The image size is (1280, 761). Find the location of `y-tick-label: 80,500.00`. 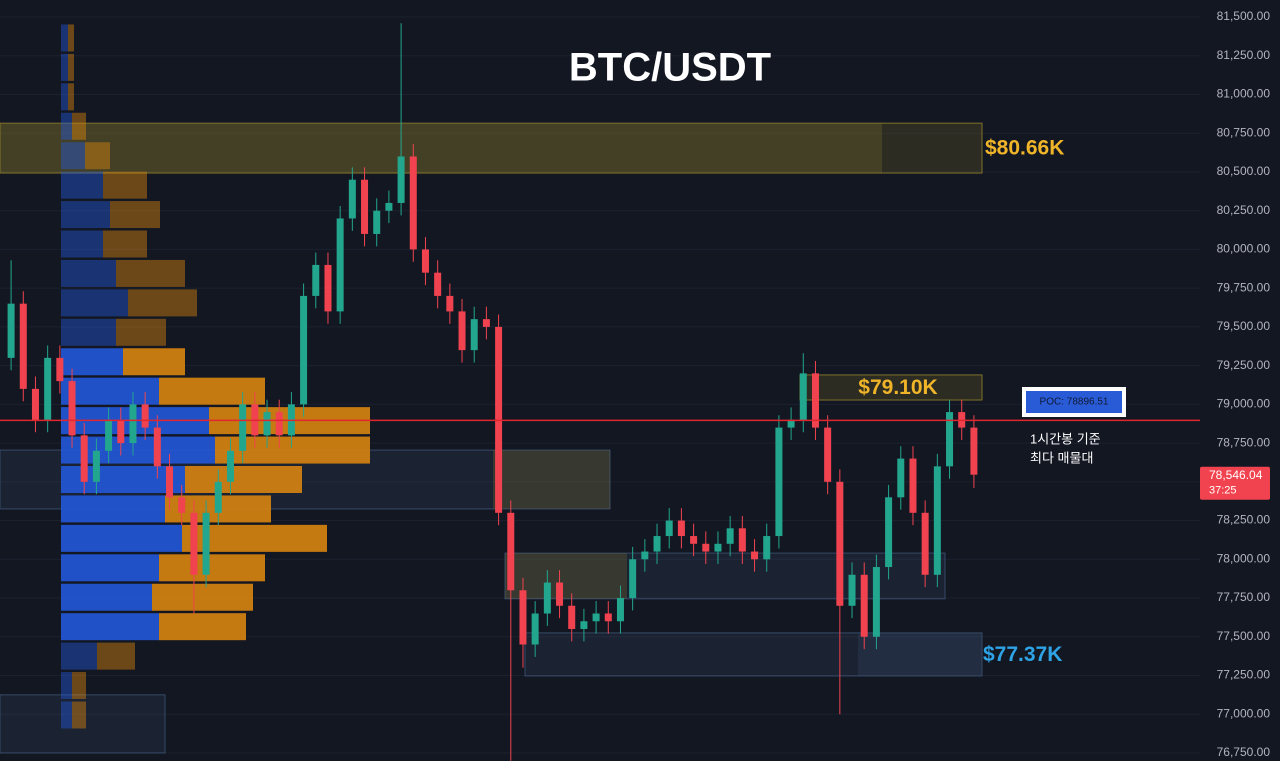

y-tick-label: 80,500.00 is located at coordinates (1244, 171).